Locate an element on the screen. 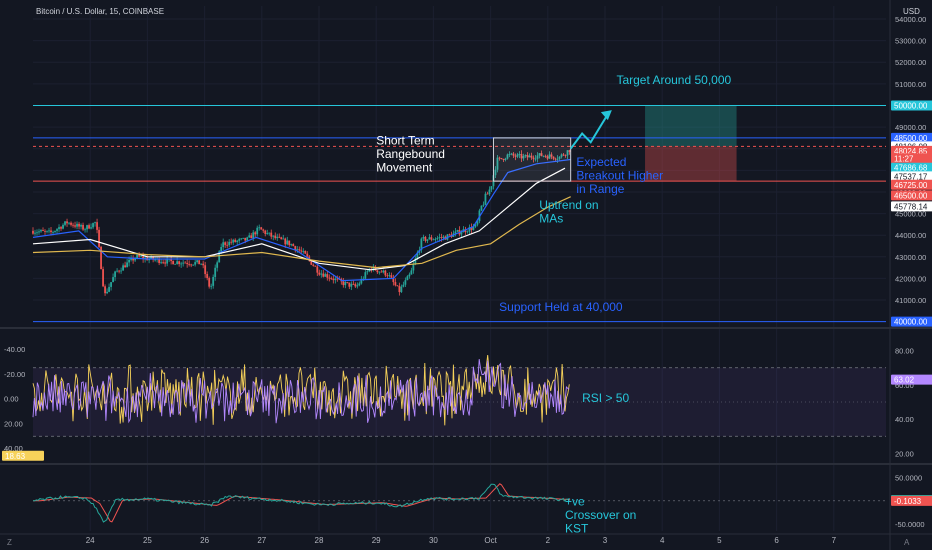 The image size is (932, 550). rsi-left-tick: 0.00 is located at coordinates (11, 399).